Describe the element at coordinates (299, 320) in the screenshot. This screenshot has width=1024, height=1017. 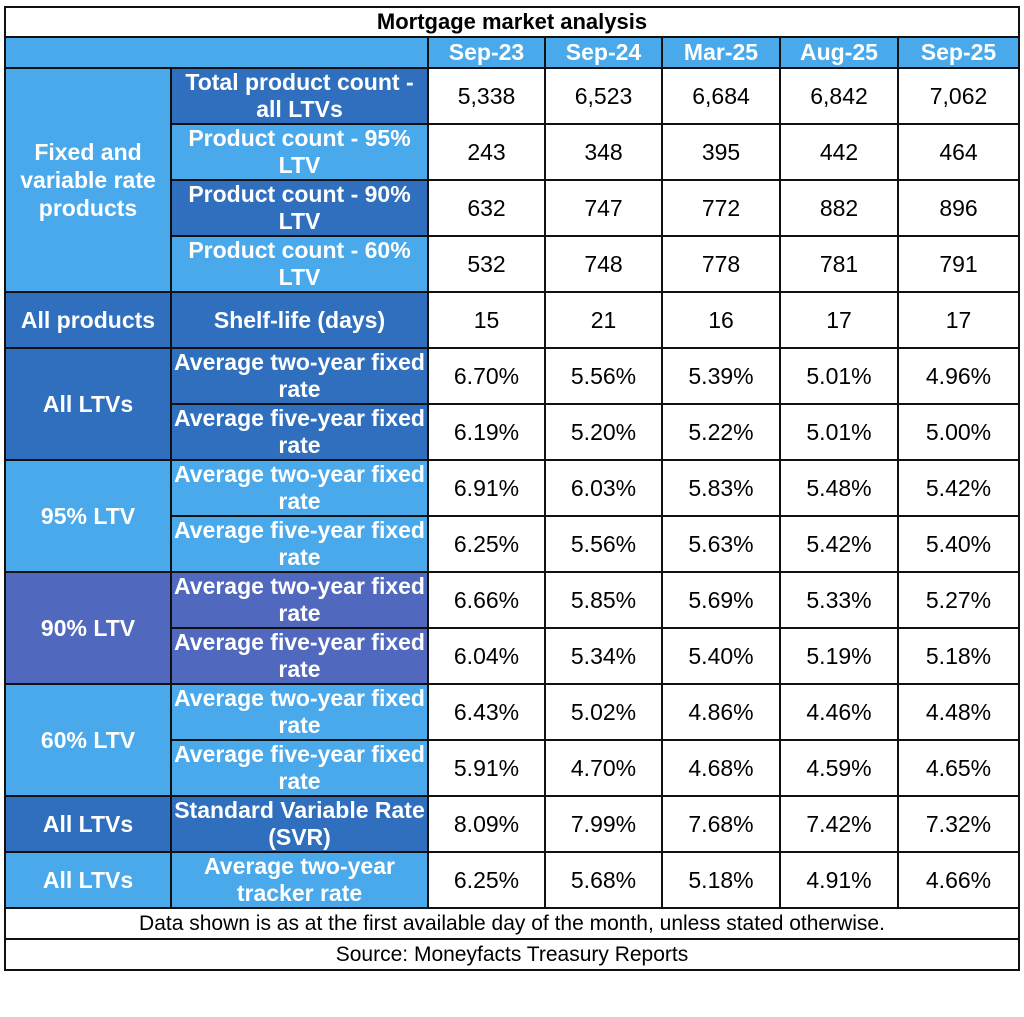
I see `row-label: Shelf-life (days)` at that location.